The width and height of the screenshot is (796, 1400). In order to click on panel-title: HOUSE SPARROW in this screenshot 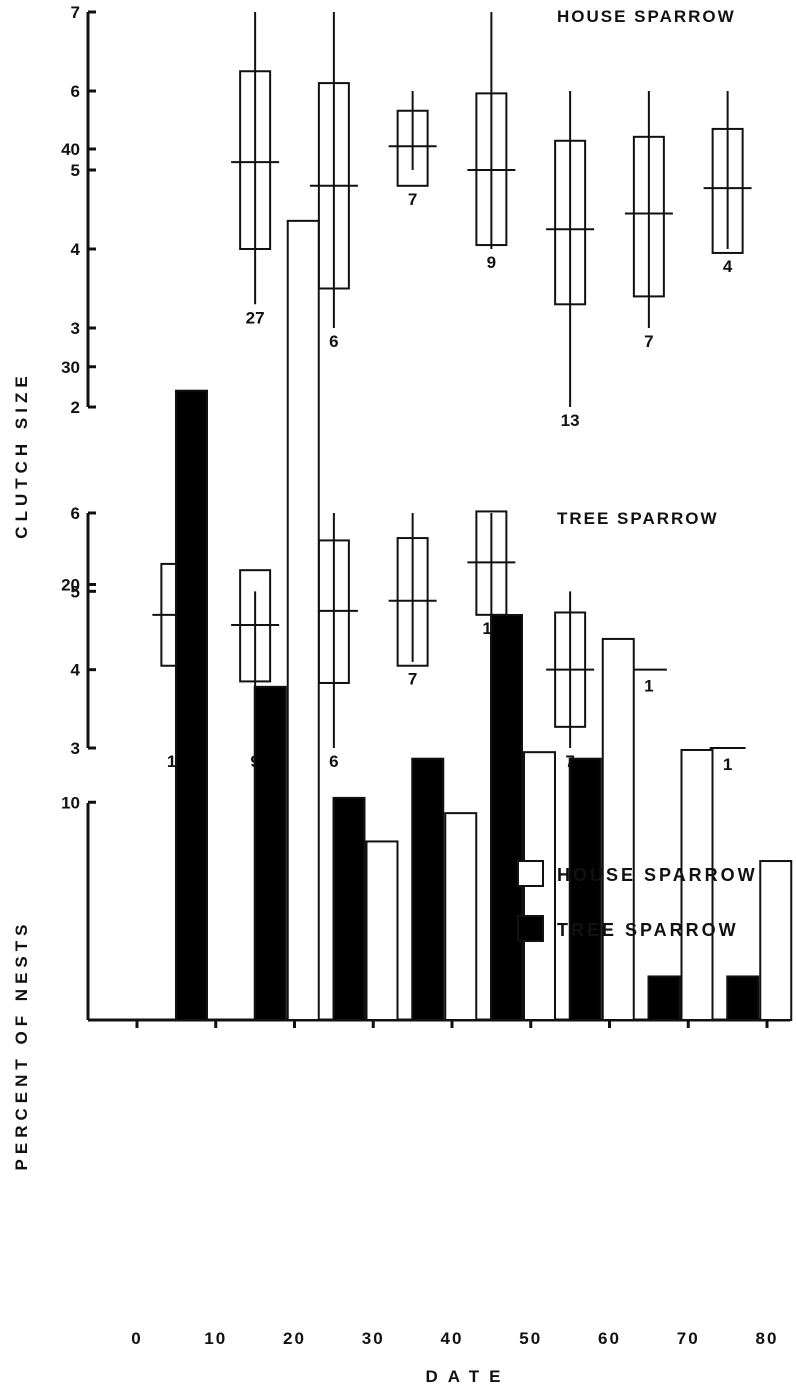, I will do `click(646, 16)`.